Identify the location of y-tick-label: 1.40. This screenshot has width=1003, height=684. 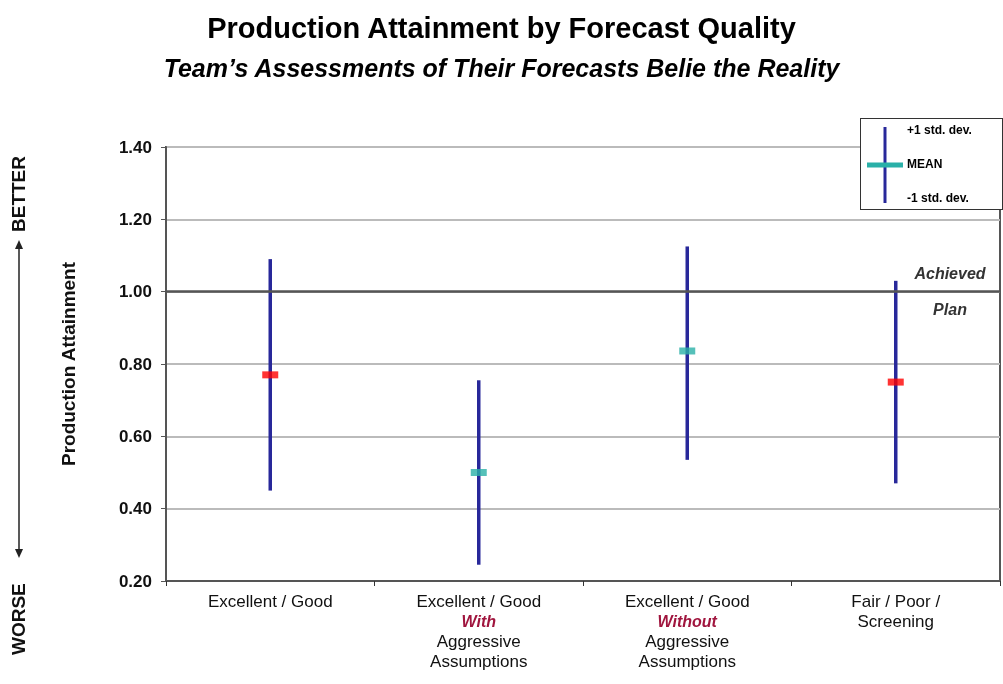
(135, 147).